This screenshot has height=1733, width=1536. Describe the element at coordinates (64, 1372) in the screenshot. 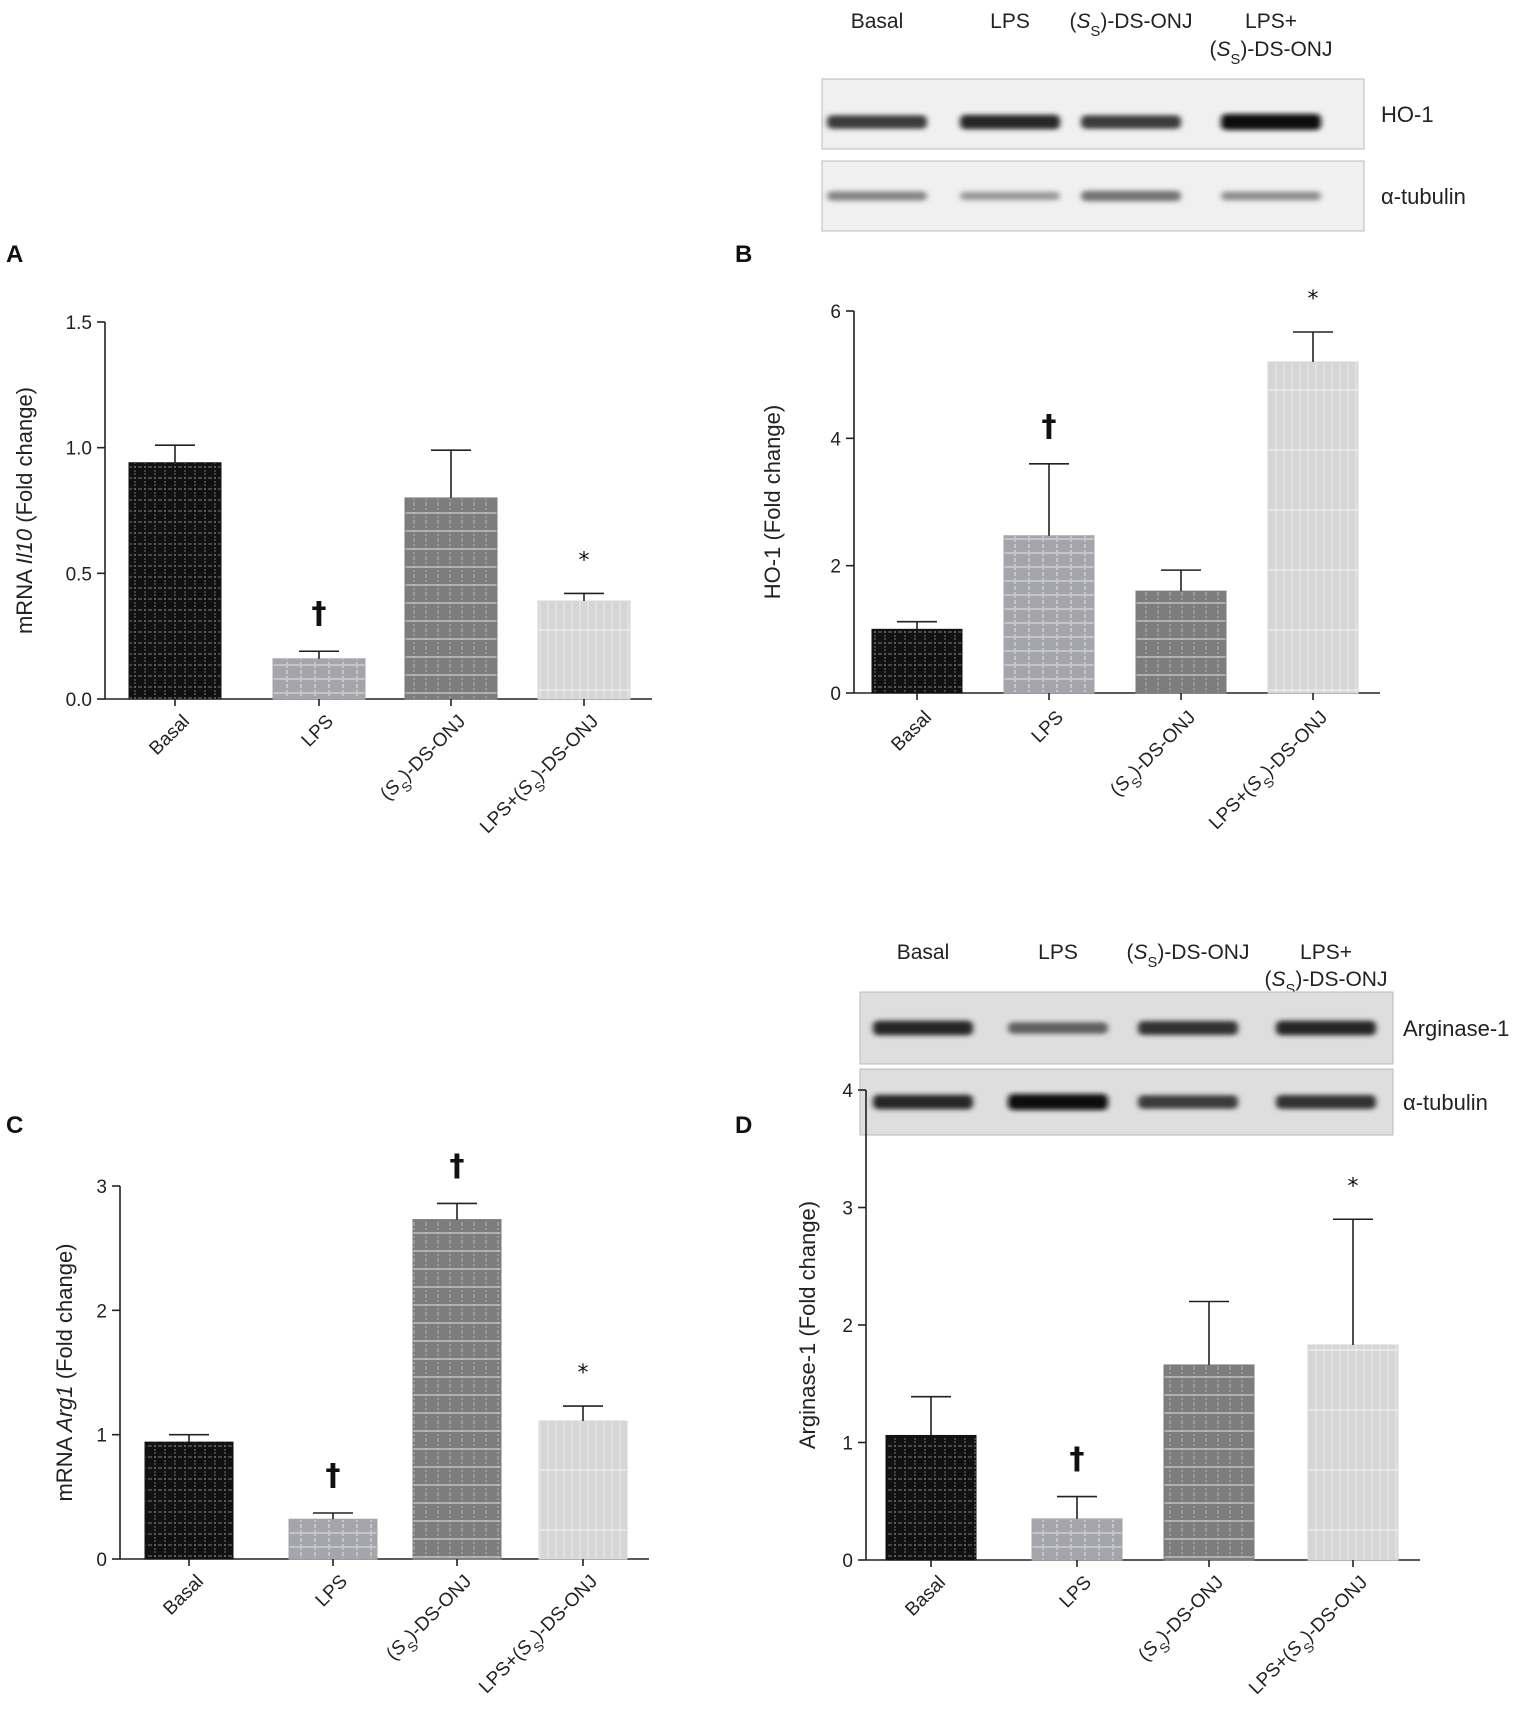

I see `y-axis-label: mRNA Arg1 (Fold change)` at that location.